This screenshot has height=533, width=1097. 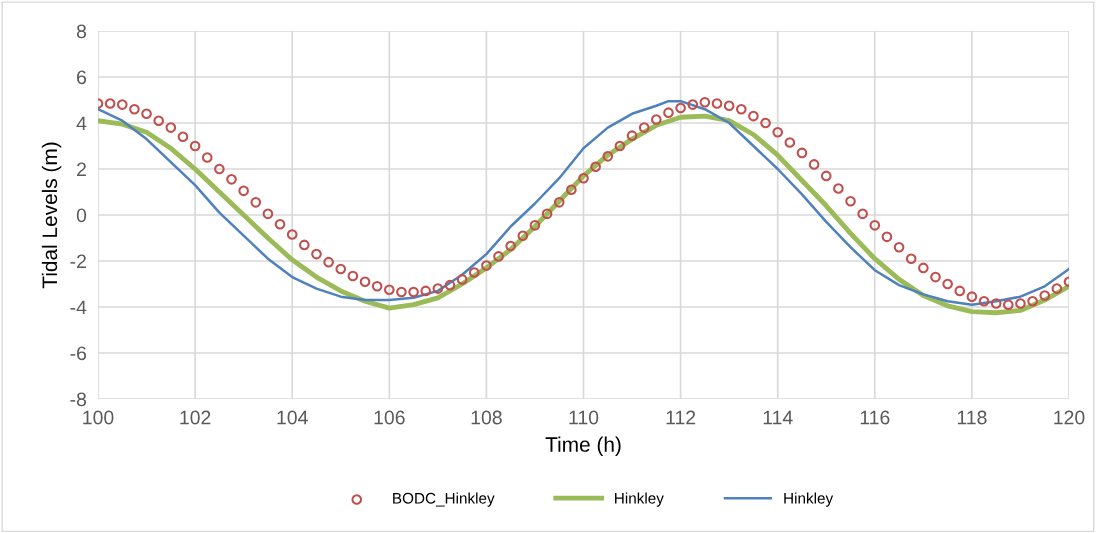 What do you see at coordinates (81, 123) in the screenshot?
I see `y-tick-label: 4` at bounding box center [81, 123].